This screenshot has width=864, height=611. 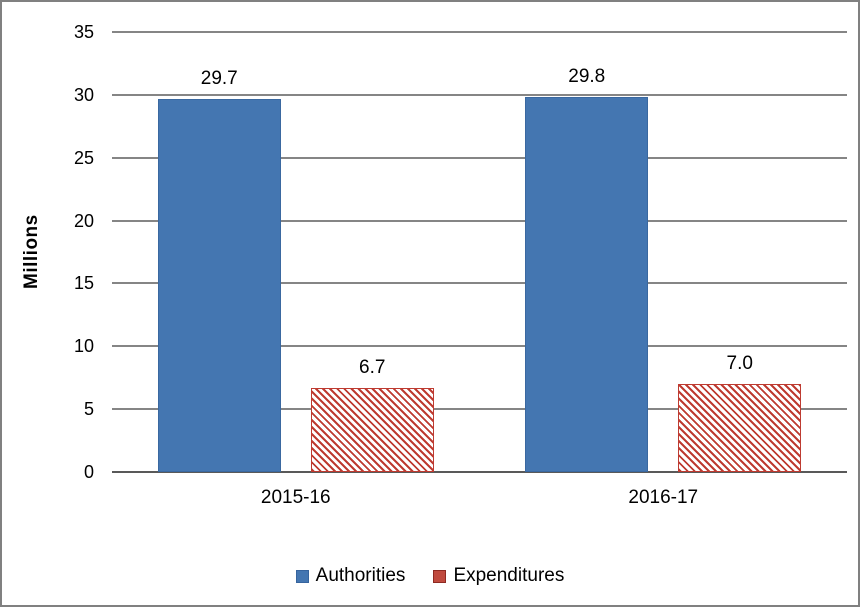 I want to click on y-tick-label: 30, so click(x=83, y=94).